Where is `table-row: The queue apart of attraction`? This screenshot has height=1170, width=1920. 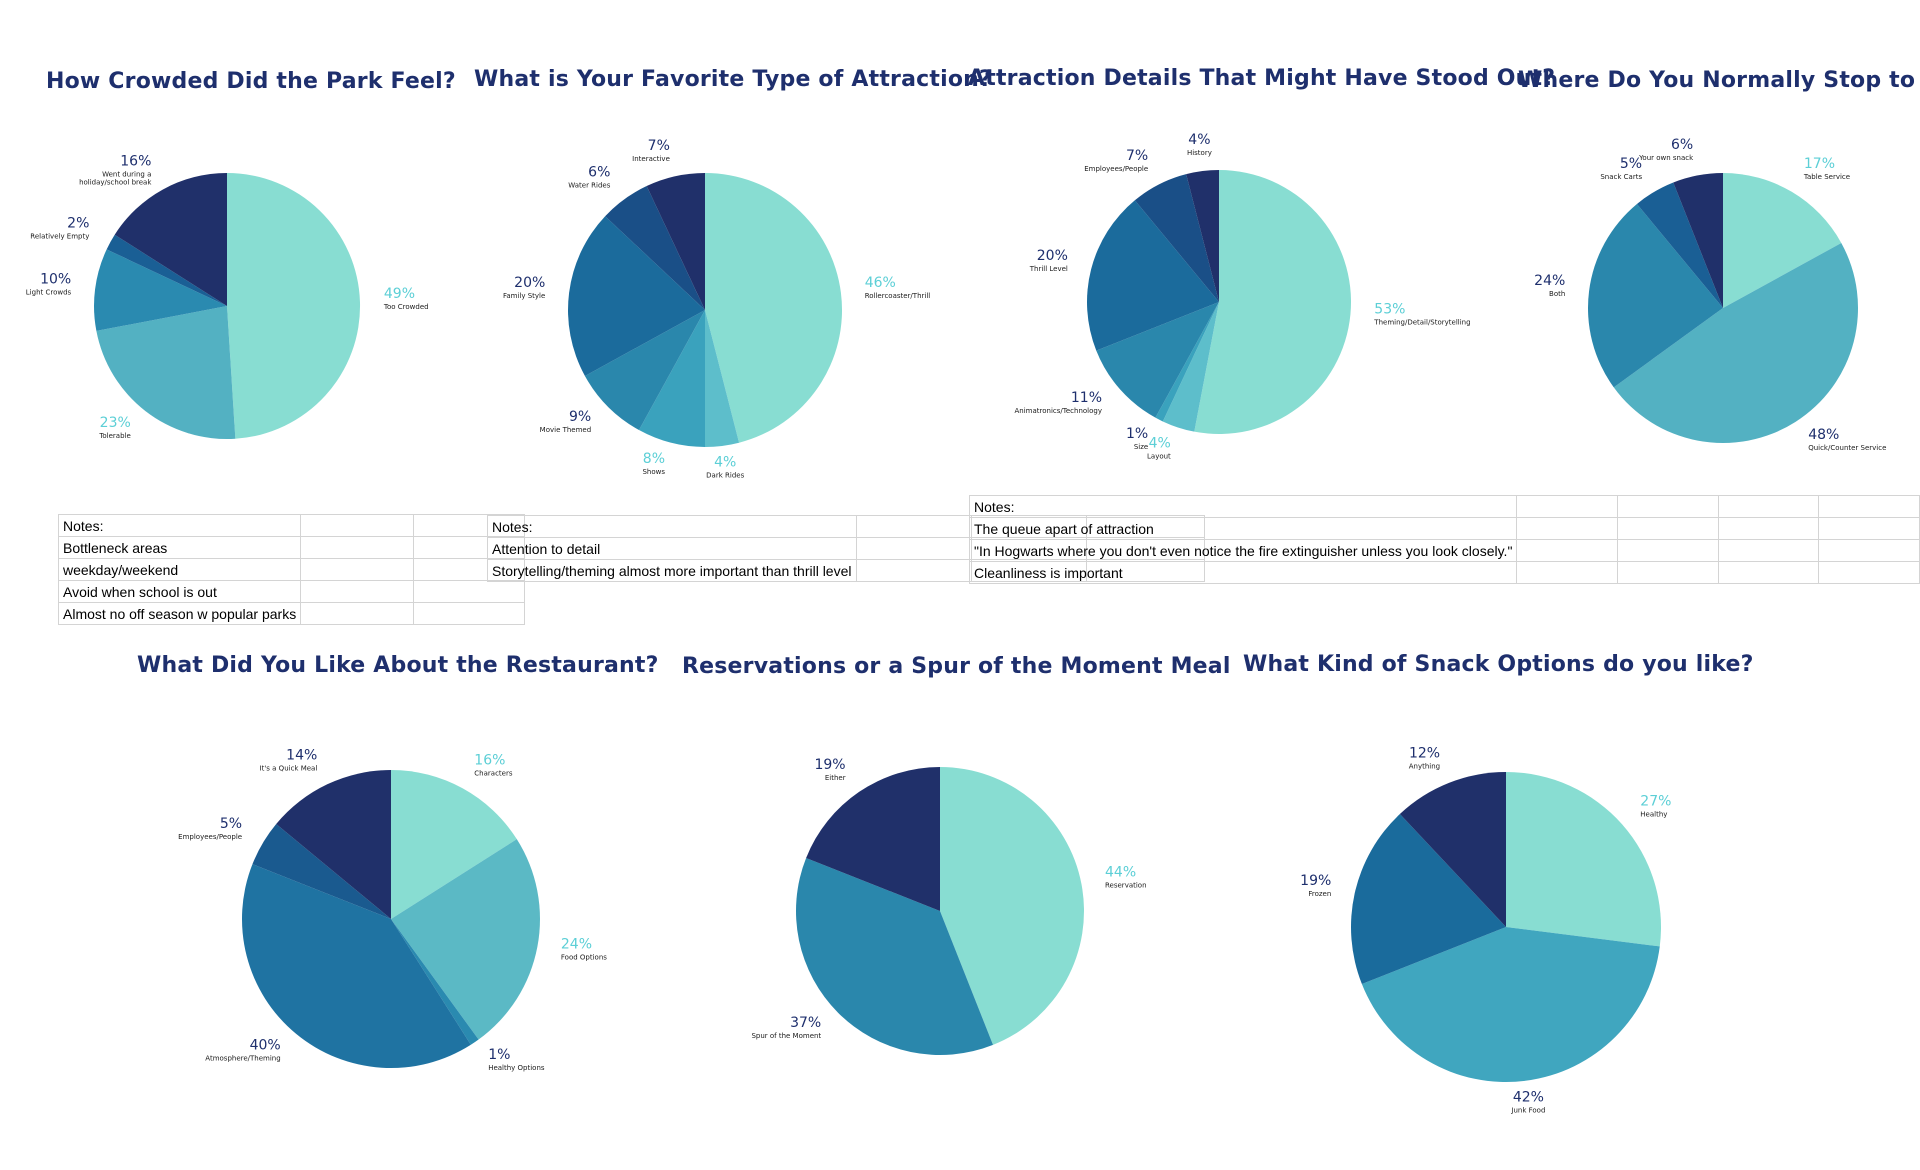 table-row: The queue apart of attraction is located at coordinates (1444, 528).